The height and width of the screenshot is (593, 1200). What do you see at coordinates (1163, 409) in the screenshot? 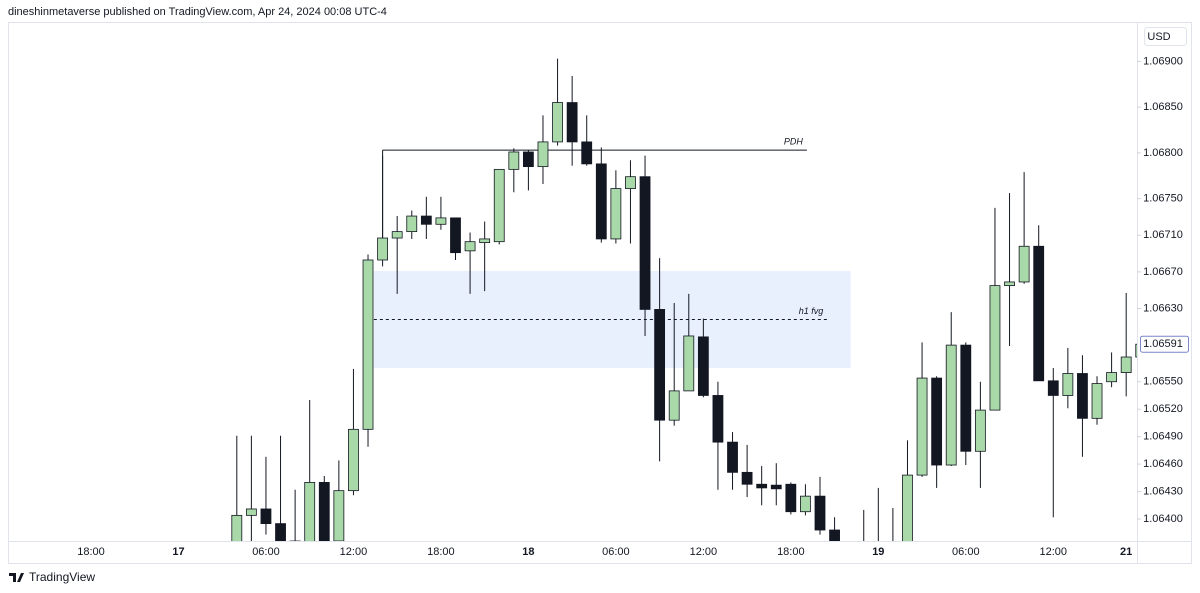
I see `y-tick-label: 1.06520` at bounding box center [1163, 409].